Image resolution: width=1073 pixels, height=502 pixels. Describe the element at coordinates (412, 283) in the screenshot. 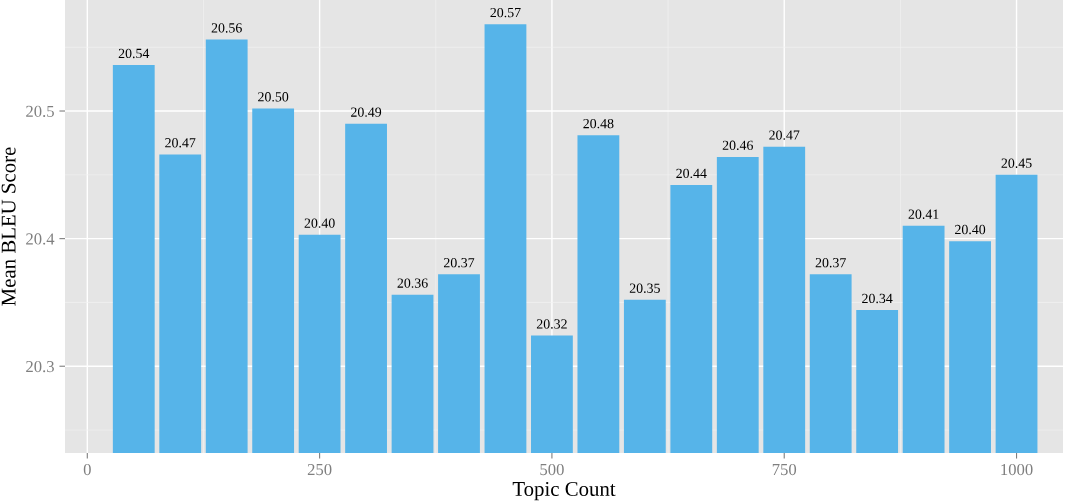

I see `data-label: 20.36` at that location.